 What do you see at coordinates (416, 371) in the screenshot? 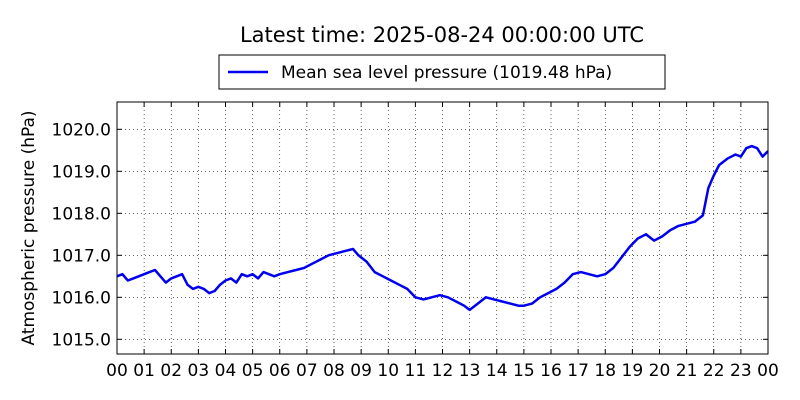
I see `x-tick-label: 11` at bounding box center [416, 371].